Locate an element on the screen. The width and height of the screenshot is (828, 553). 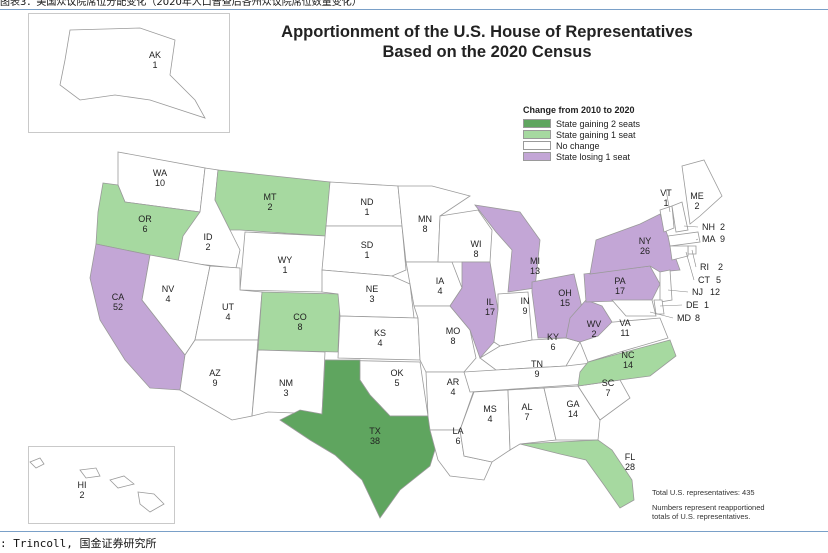
state-seats-wi: 8 is located at coordinates (475, 254).